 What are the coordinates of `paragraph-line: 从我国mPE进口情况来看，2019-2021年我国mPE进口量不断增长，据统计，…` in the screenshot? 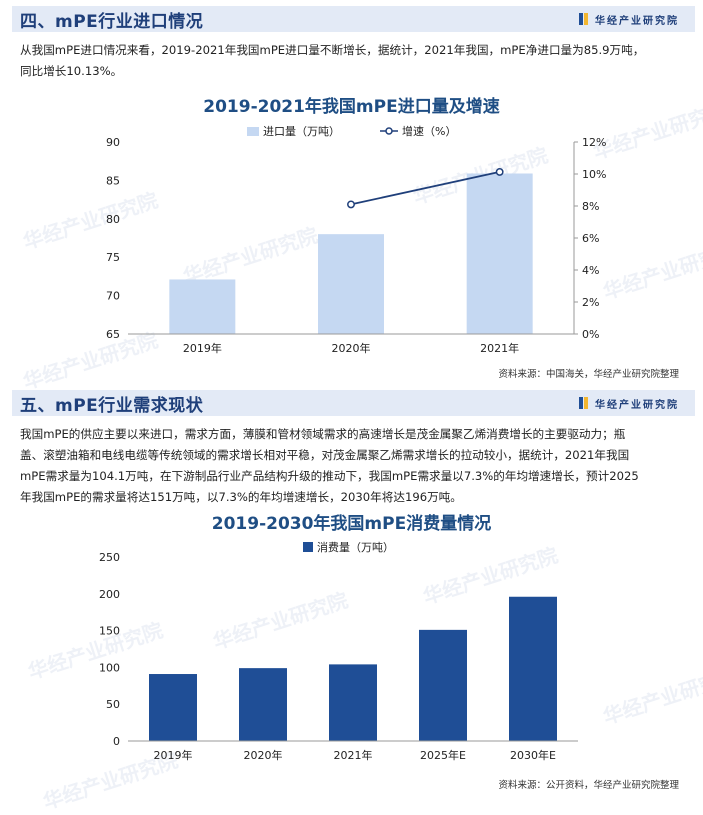 It's located at (332, 50).